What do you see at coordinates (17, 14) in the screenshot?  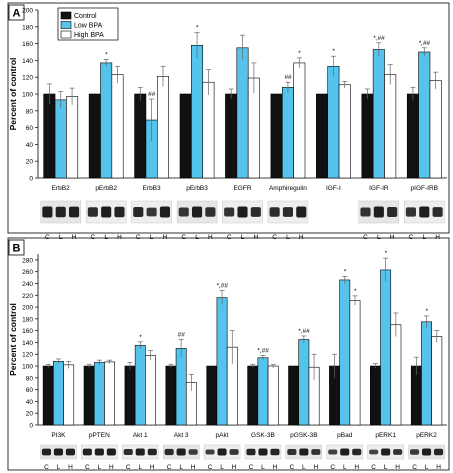 I see `panel-label: A` at bounding box center [17, 14].